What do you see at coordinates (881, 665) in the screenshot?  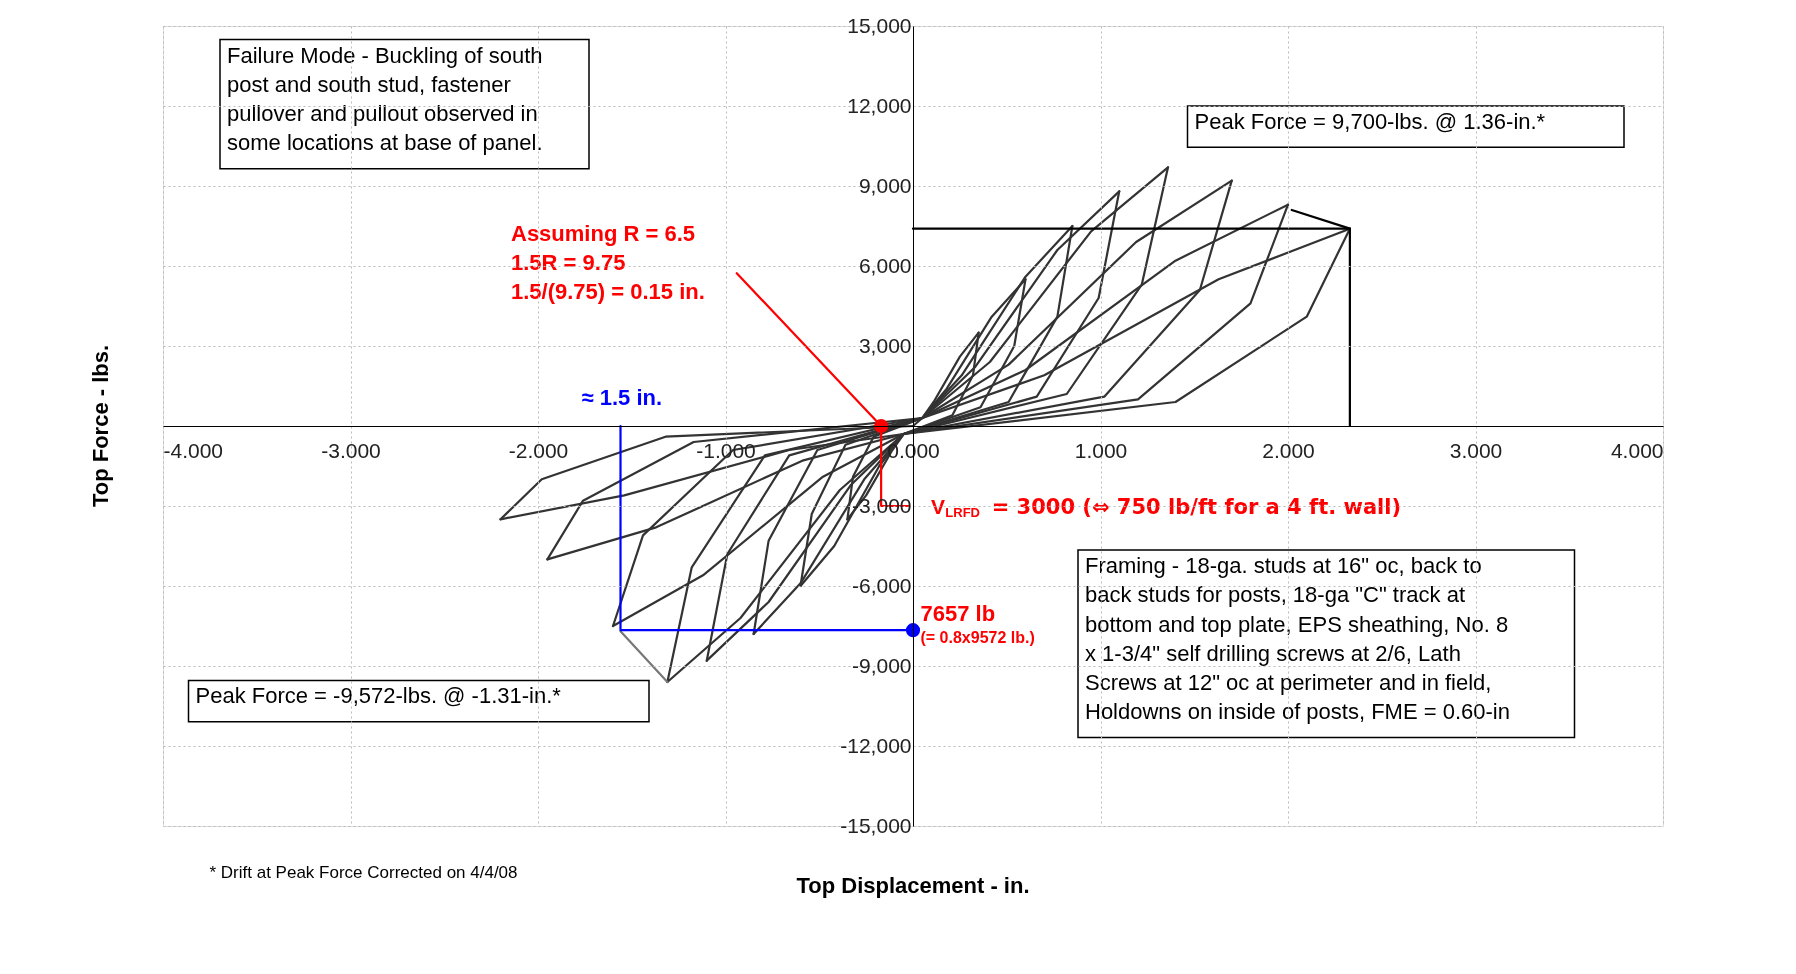 I see `y-tick-label: -9,000` at bounding box center [881, 665].